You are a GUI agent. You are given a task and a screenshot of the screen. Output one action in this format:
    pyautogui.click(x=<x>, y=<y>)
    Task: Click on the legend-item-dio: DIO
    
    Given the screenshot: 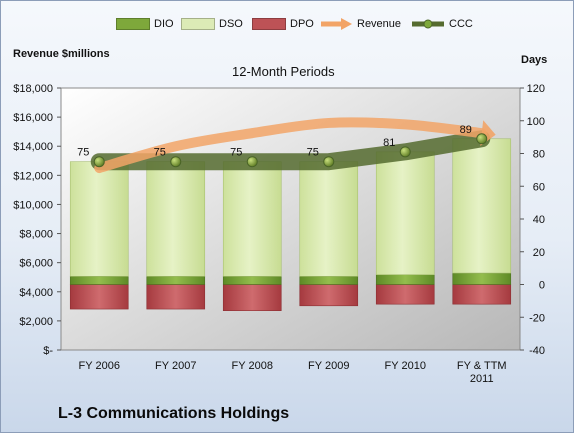 What is the action you would take?
    pyautogui.click(x=145, y=24)
    